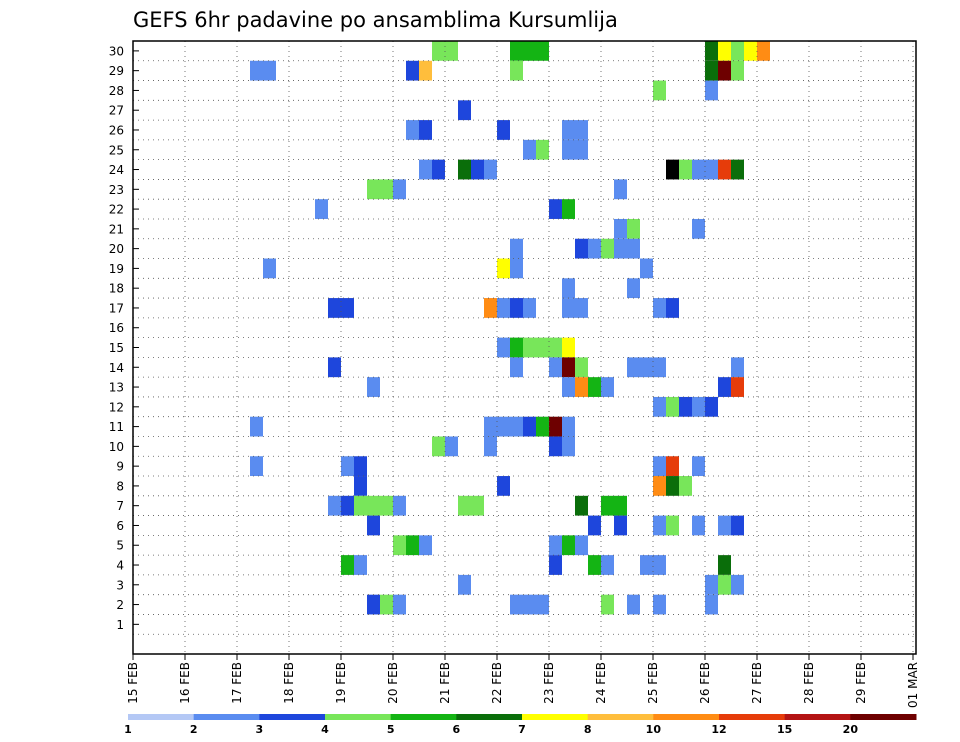  I want to click on y-tick-label: 3, so click(120, 585).